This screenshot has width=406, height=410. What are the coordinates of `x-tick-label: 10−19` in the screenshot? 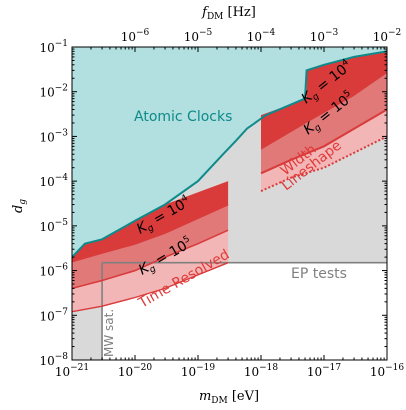 It's located at (198, 371).